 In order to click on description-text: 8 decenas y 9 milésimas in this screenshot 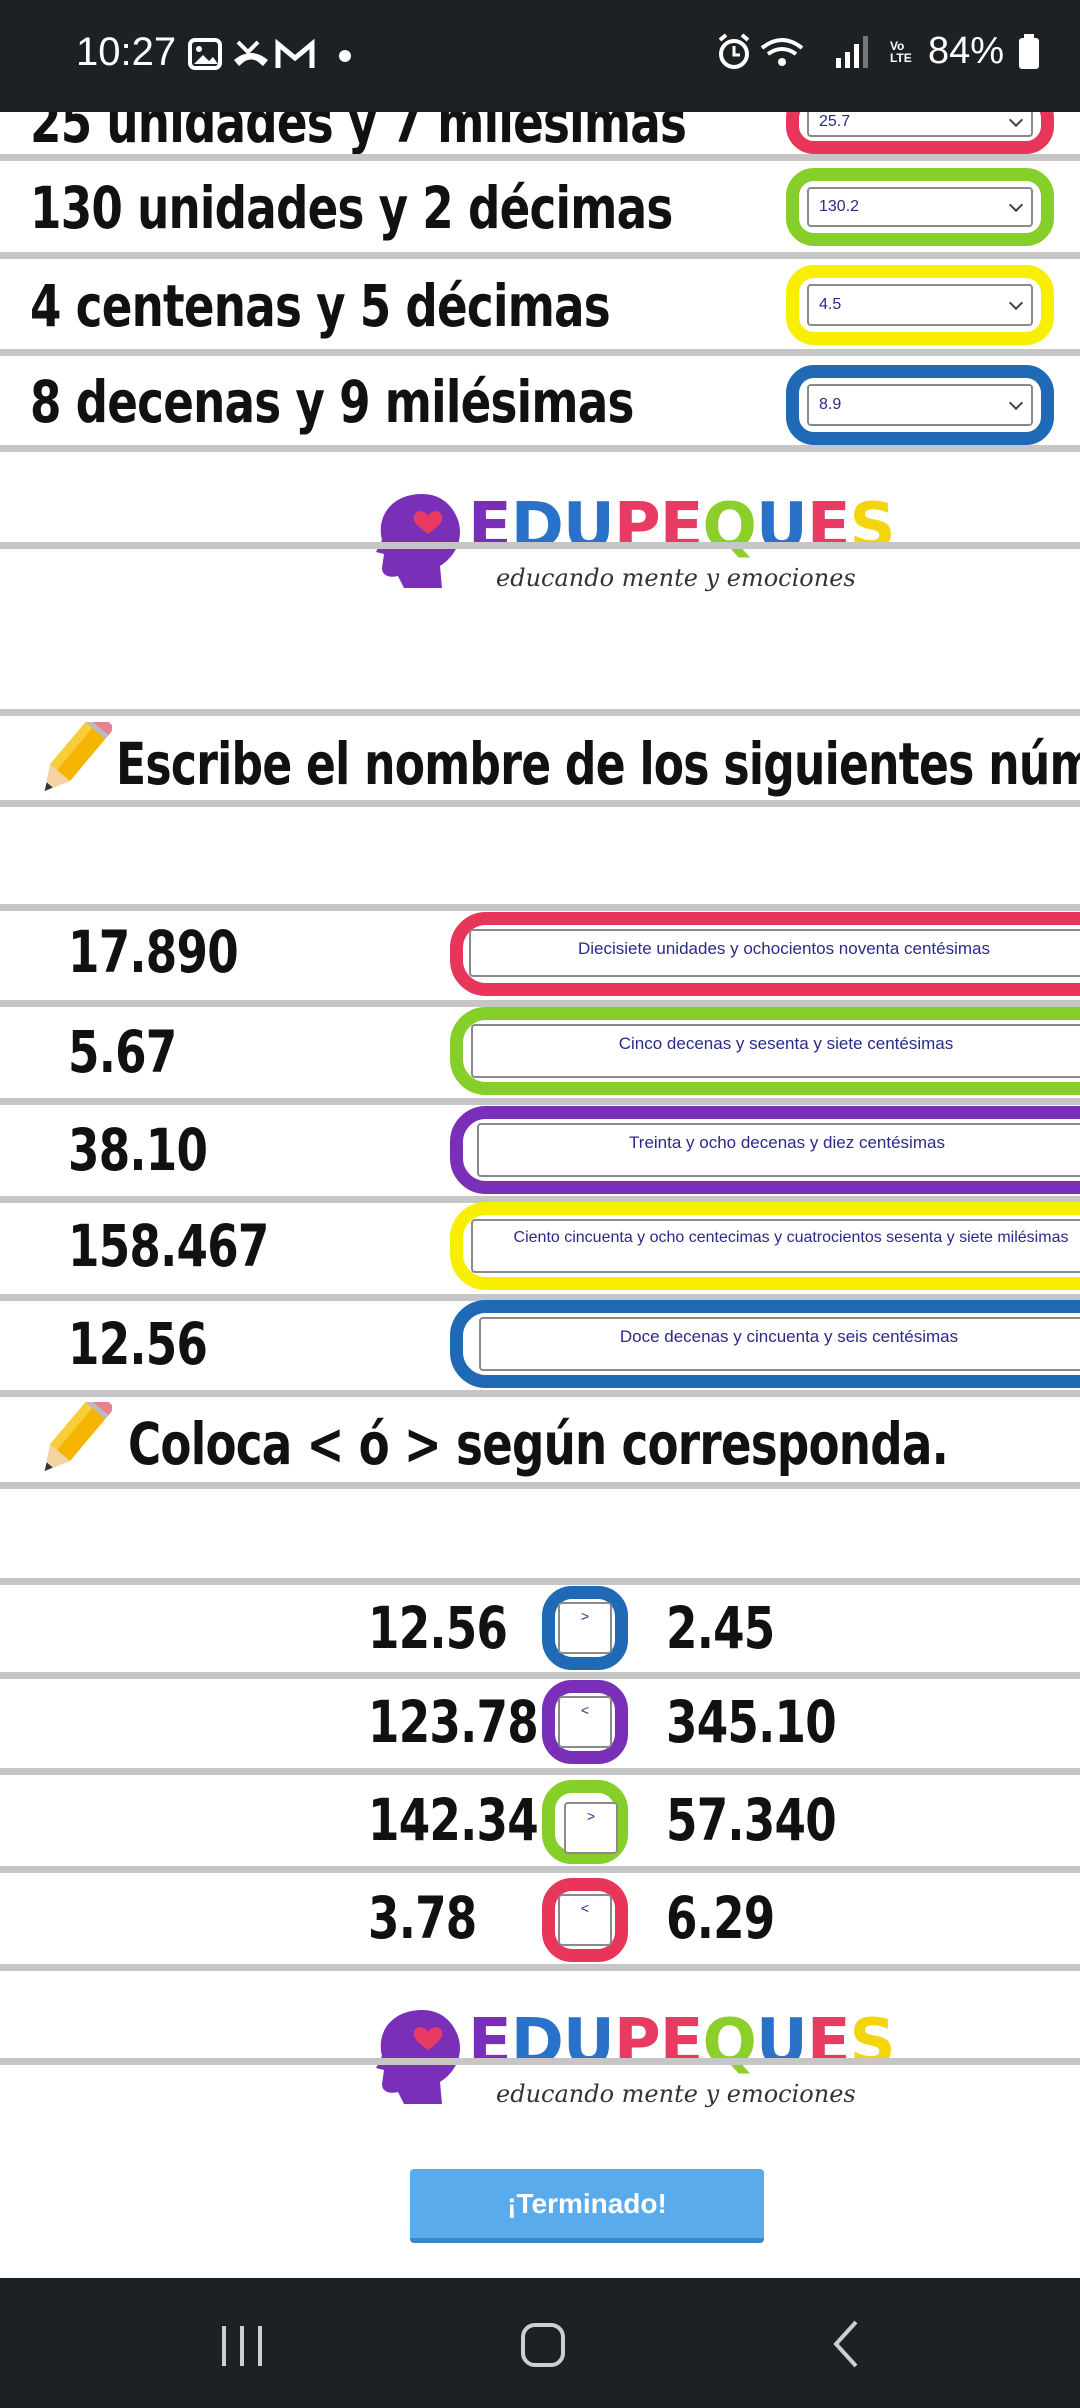, I will do `click(332, 402)`.